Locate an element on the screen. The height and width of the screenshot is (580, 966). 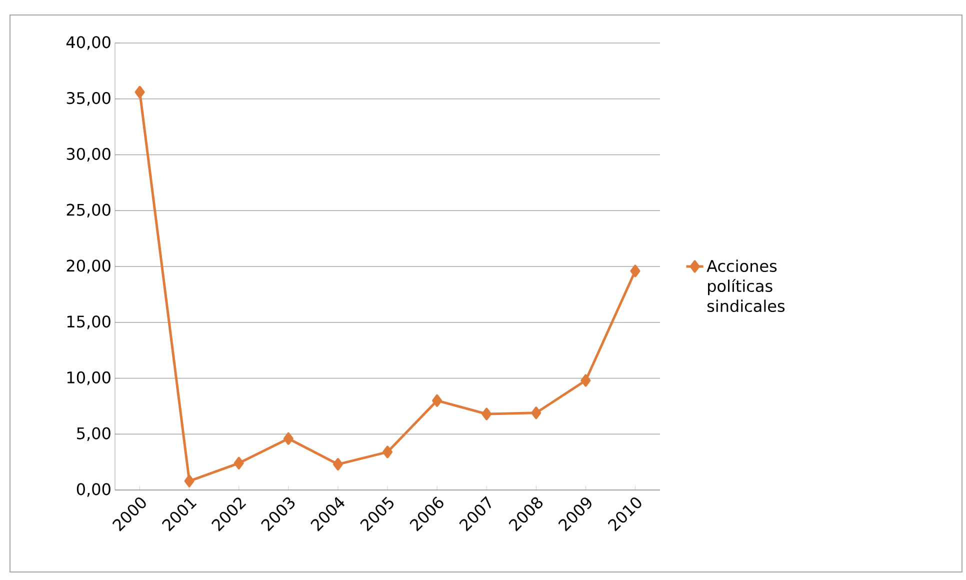
y-tick-label: 20,00 is located at coordinates (88, 267).